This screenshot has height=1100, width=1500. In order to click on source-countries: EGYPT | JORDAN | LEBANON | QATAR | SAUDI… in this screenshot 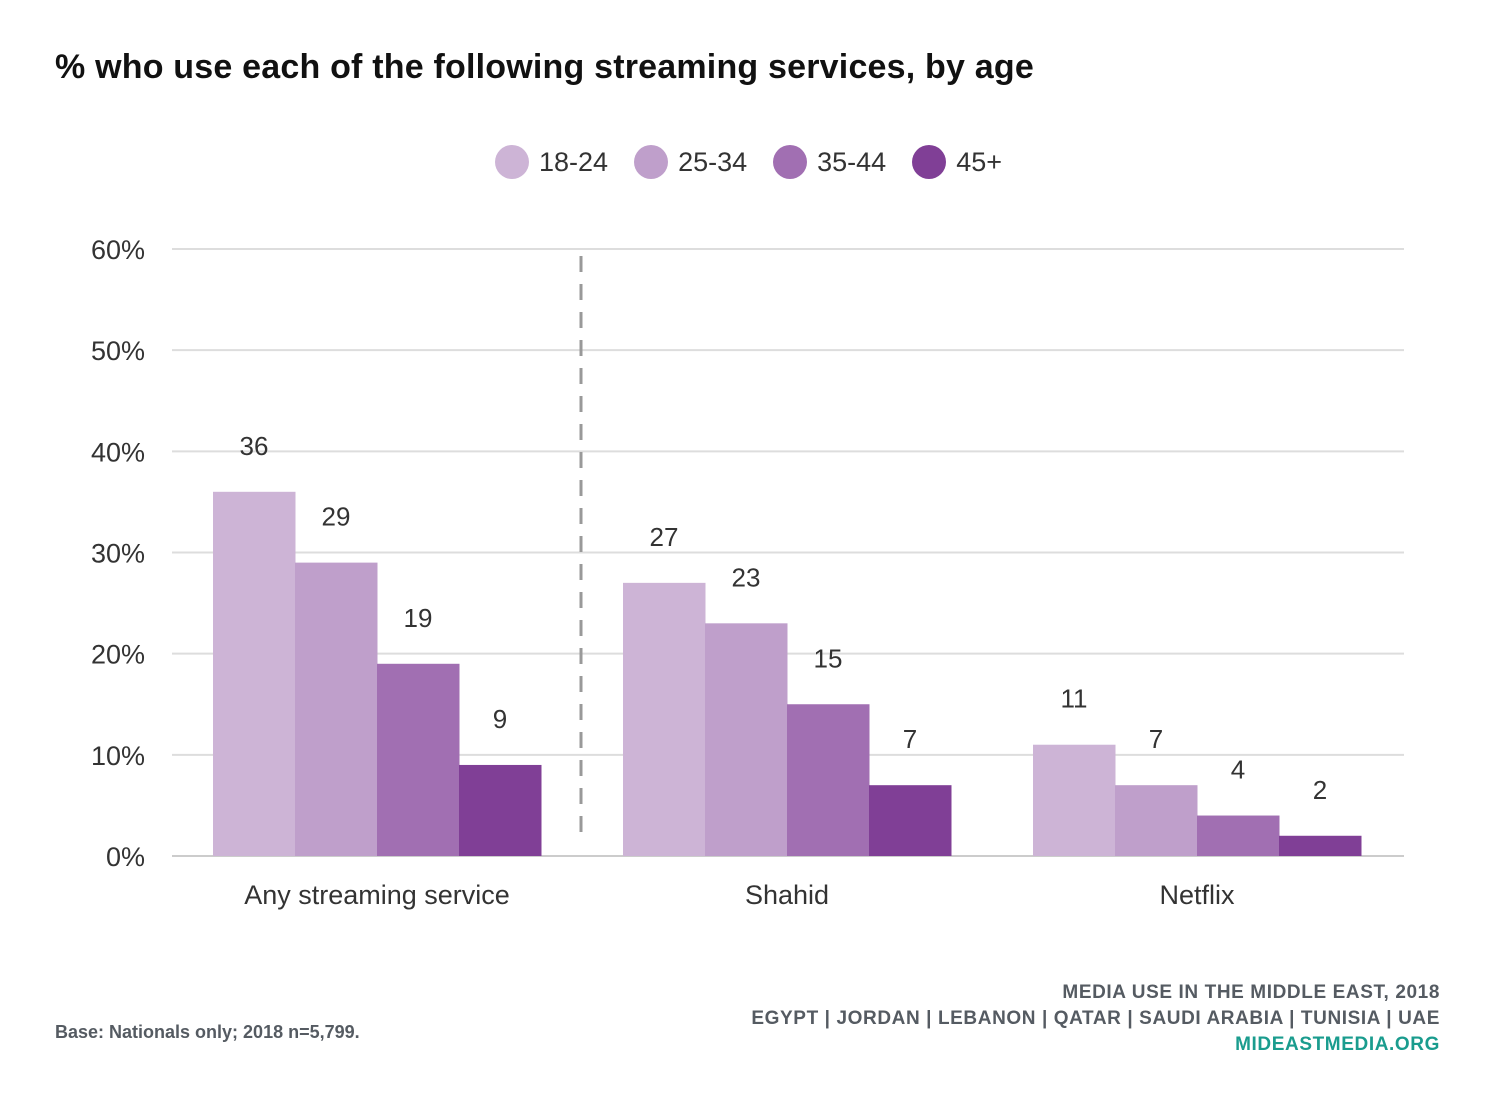, I will do `click(1095, 1018)`.